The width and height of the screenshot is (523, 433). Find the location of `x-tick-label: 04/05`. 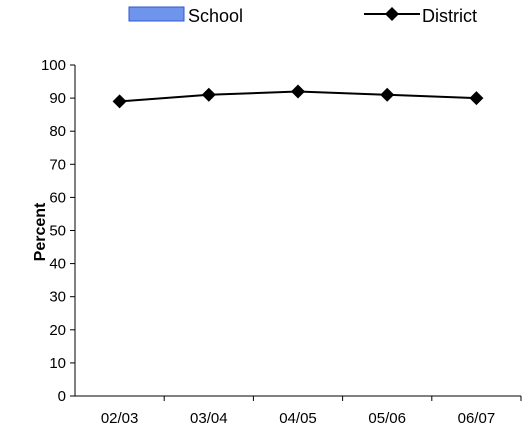

x-tick-label: 04/05 is located at coordinates (298, 418).